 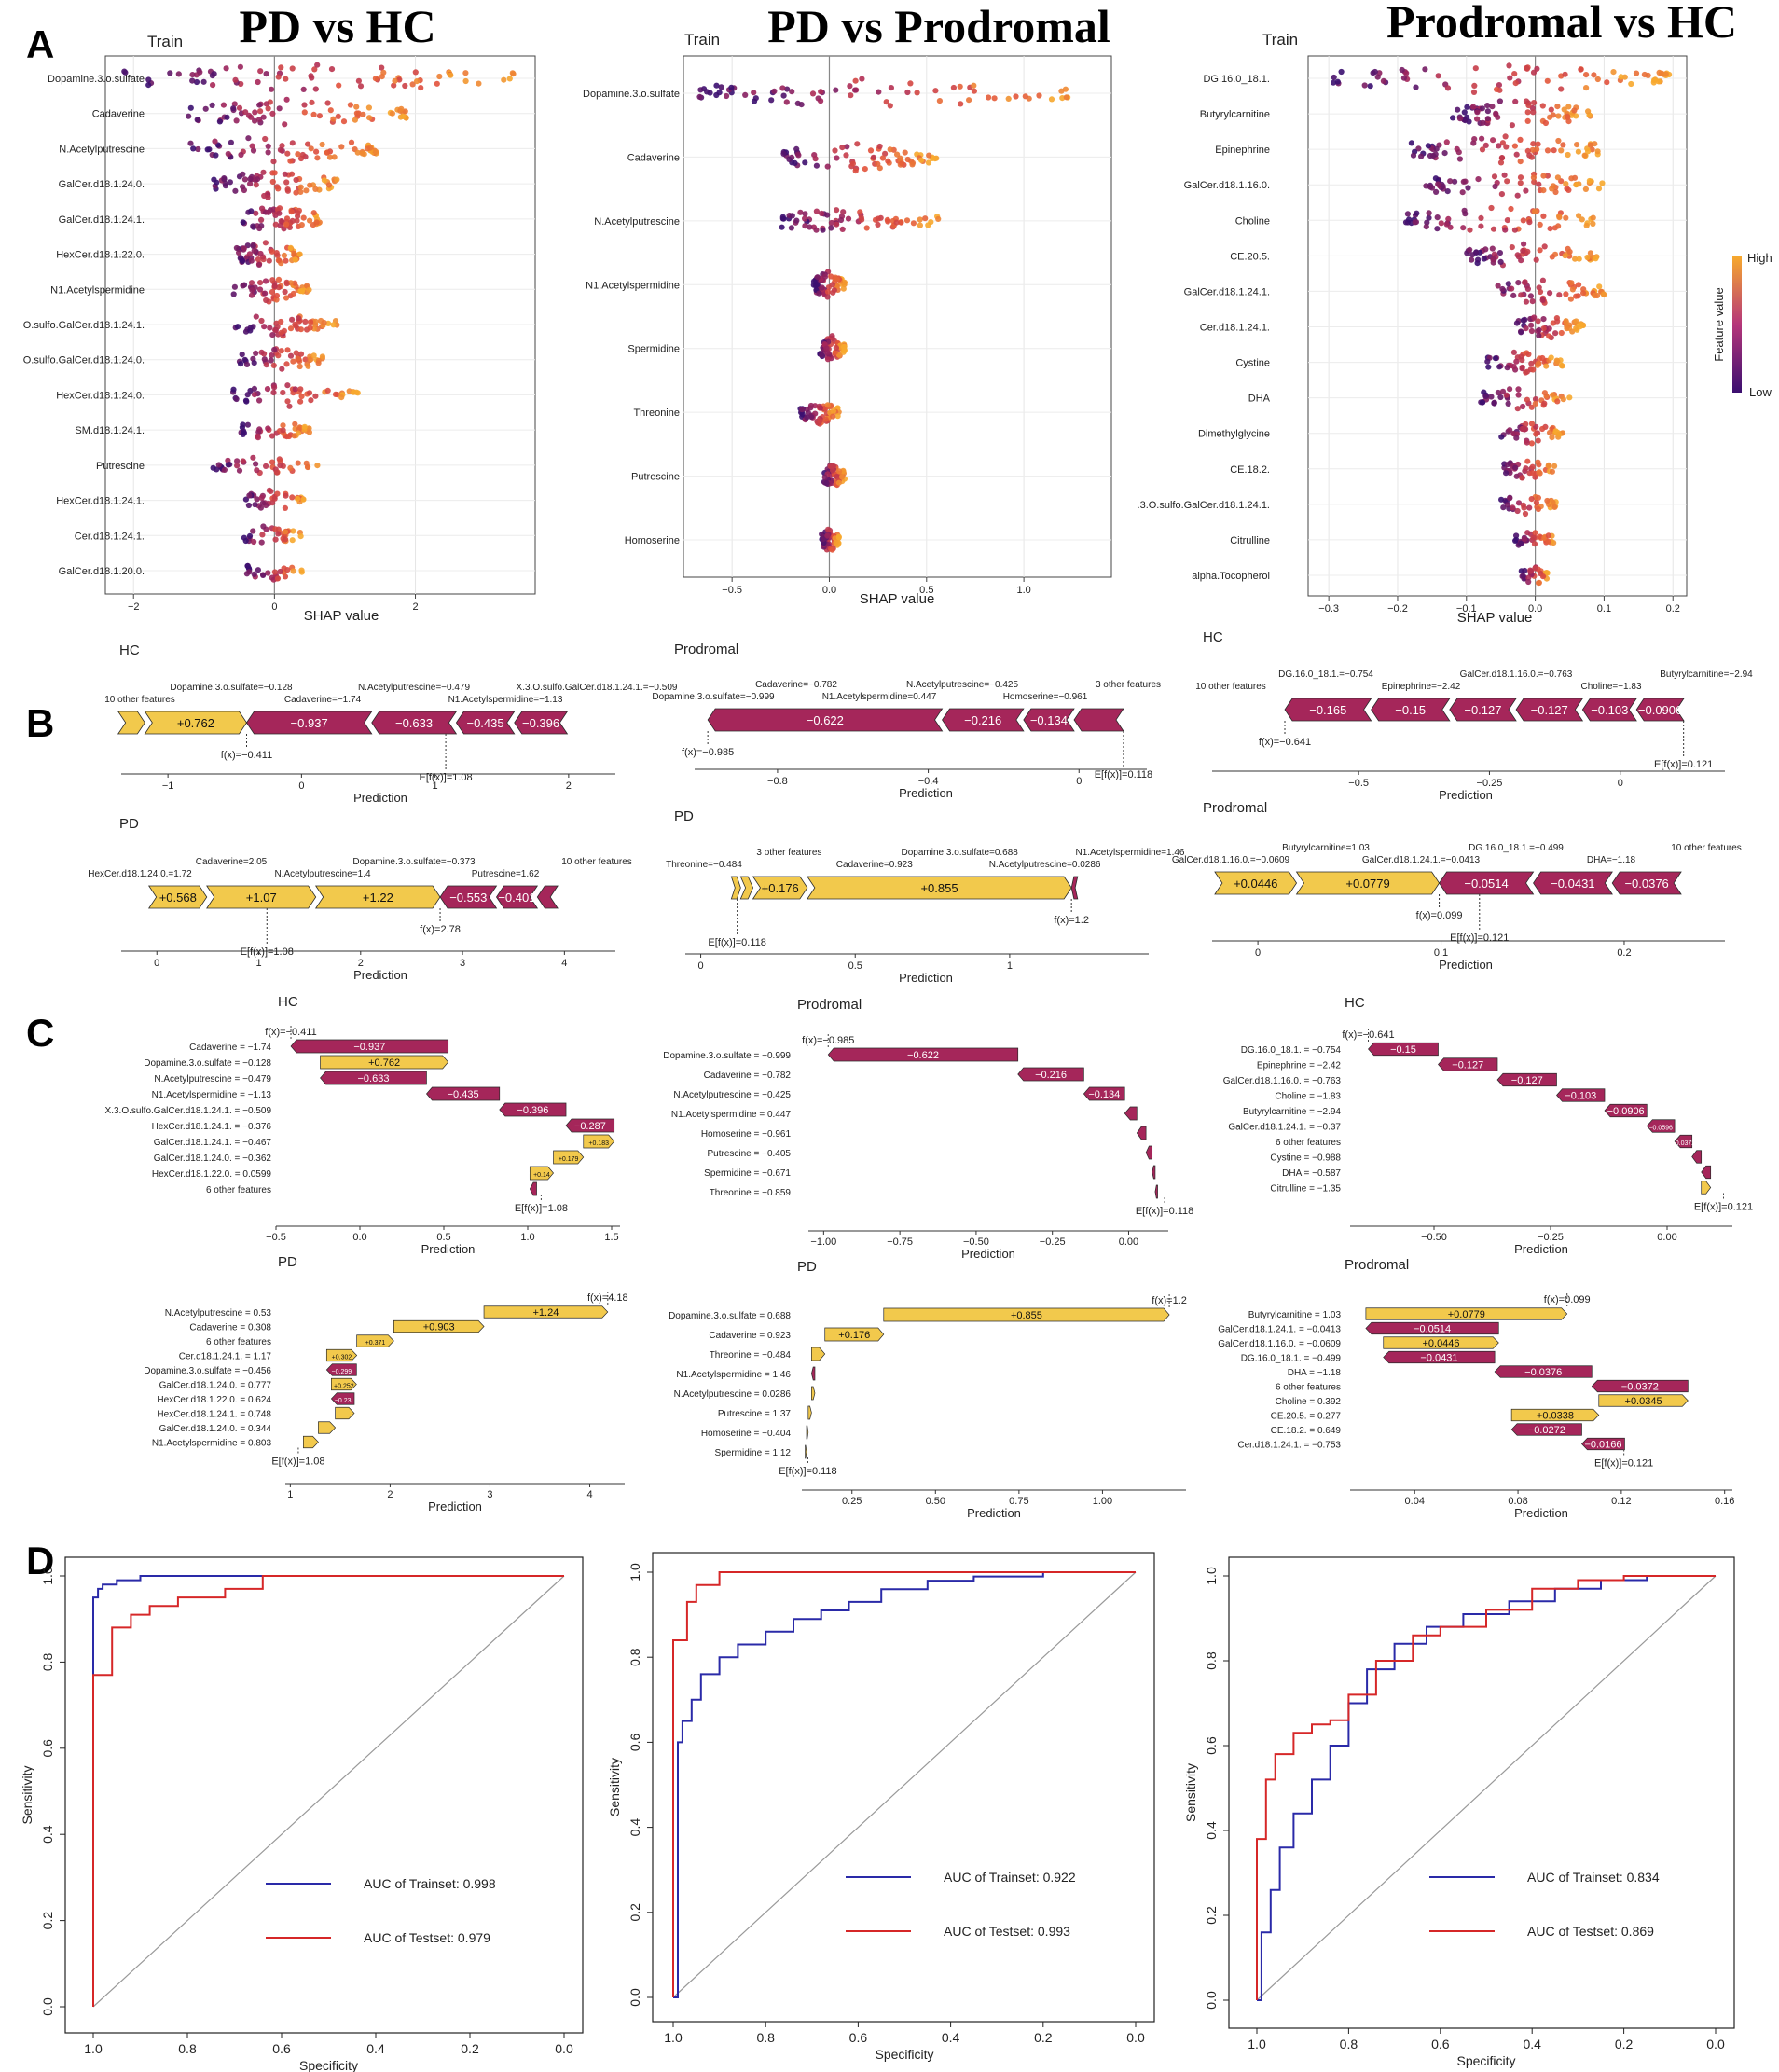 I want to click on force-fx-label: f(x)=−0.985, so click(x=708, y=752).